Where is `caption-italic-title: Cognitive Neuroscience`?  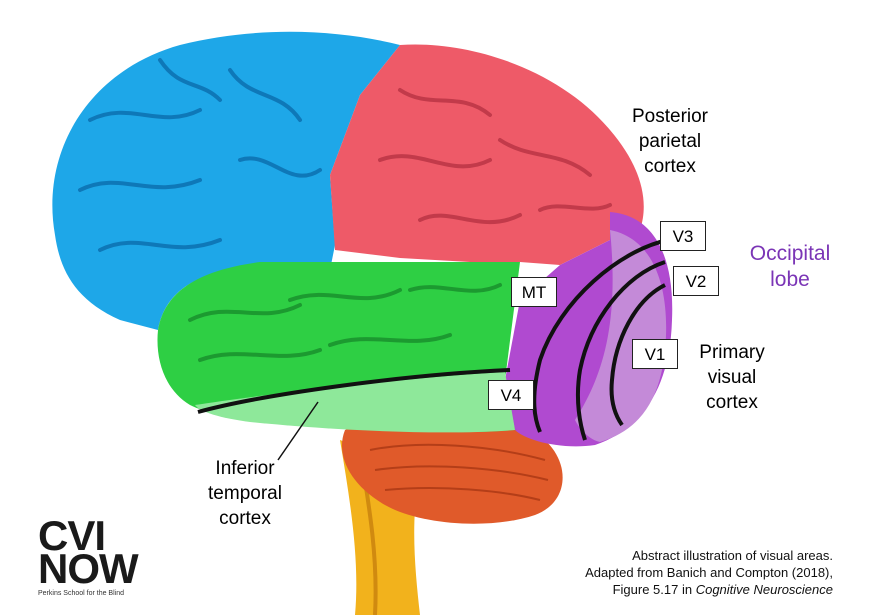
caption-italic-title: Cognitive Neuroscience is located at coordinates (764, 589).